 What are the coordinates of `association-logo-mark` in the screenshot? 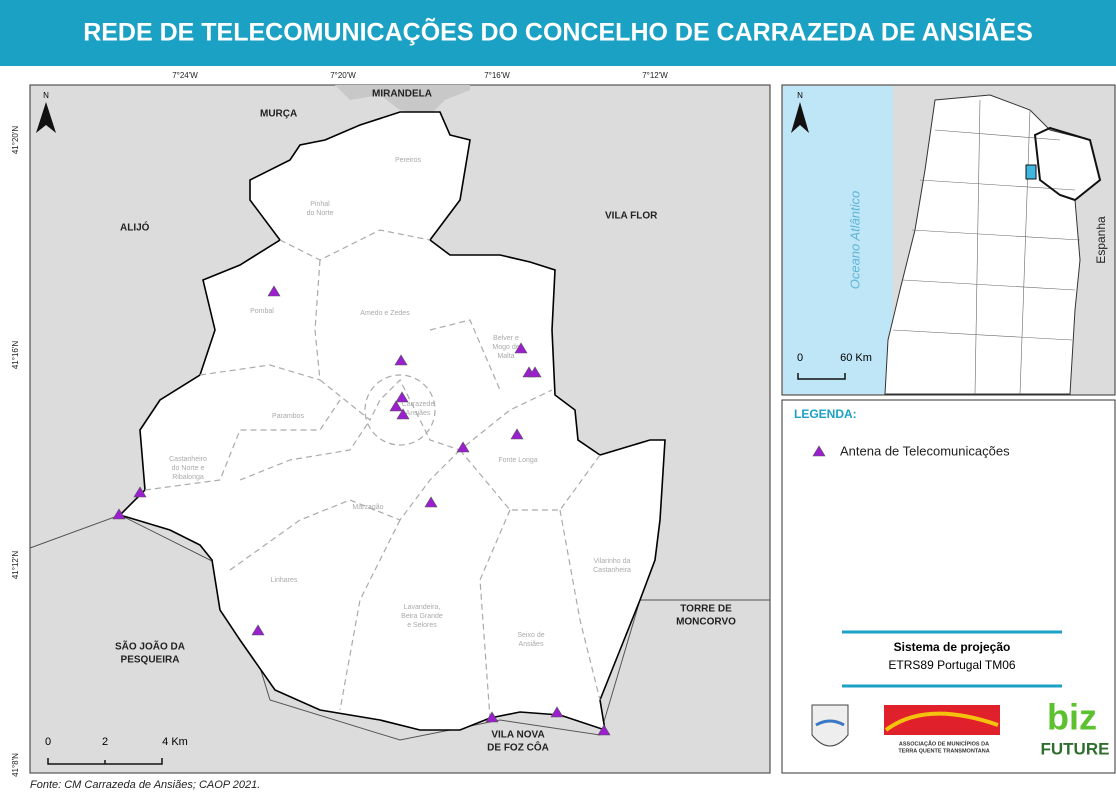 It's located at (941, 721).